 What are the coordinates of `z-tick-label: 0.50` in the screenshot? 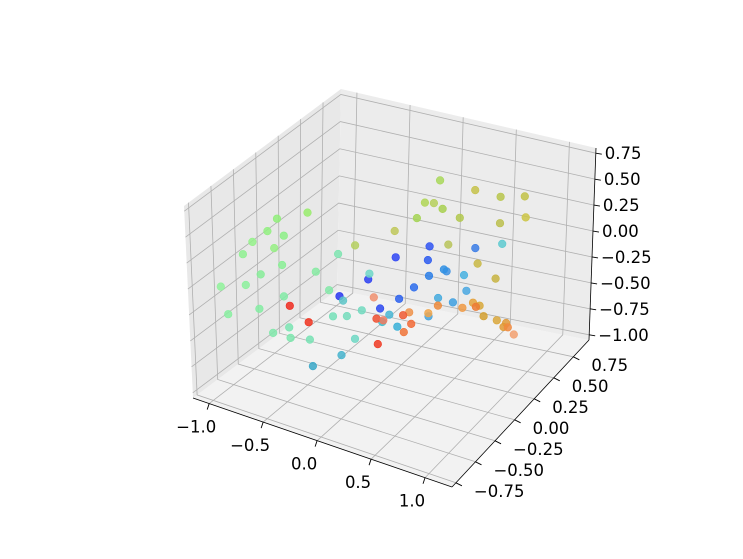 It's located at (622, 179).